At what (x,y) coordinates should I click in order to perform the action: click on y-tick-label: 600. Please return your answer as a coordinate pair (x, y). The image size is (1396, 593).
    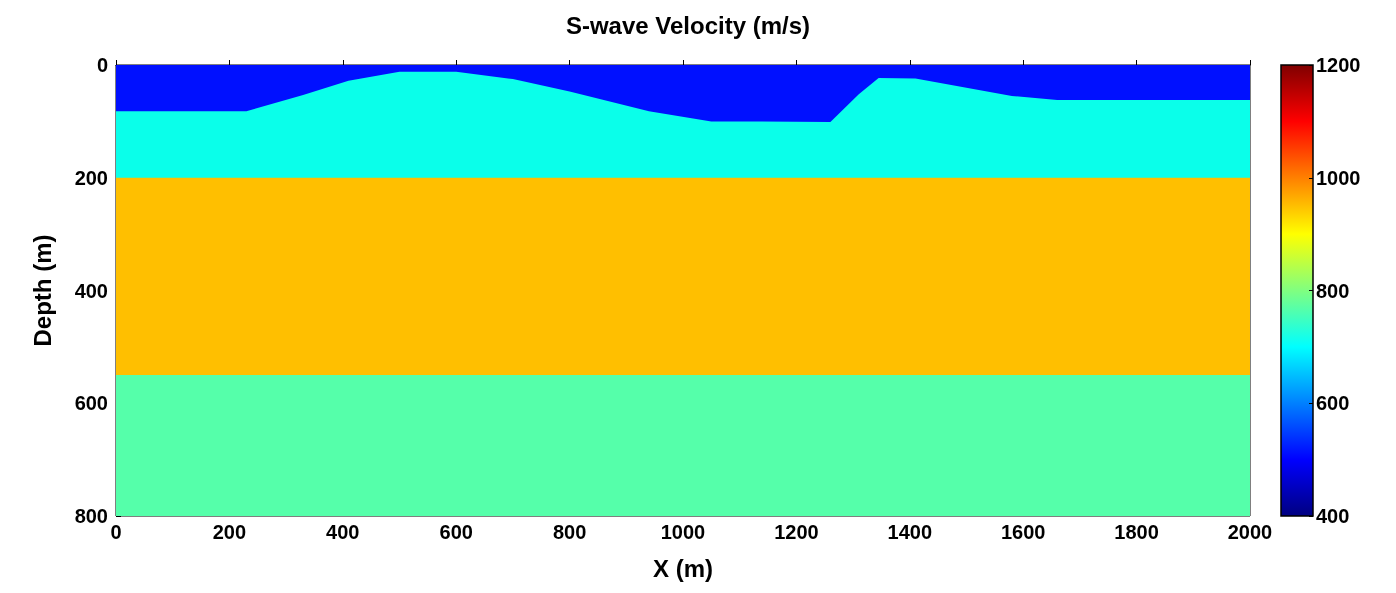
    Looking at the image, I should click on (91, 403).